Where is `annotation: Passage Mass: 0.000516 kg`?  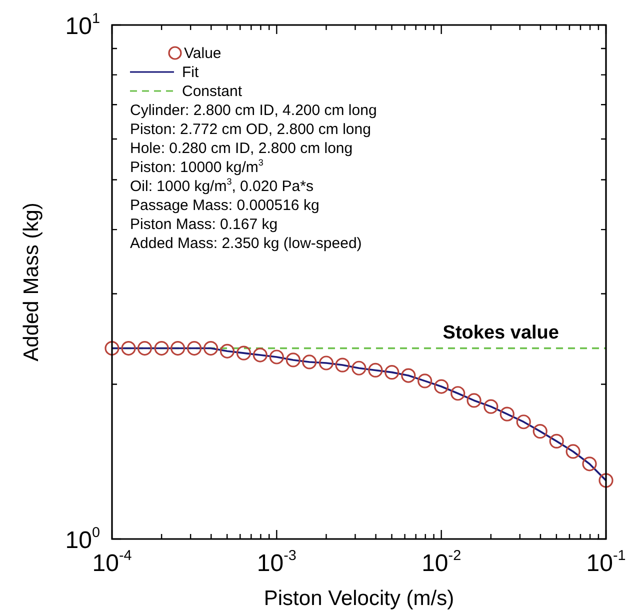
annotation: Passage Mass: 0.000516 kg is located at coordinates (225, 205).